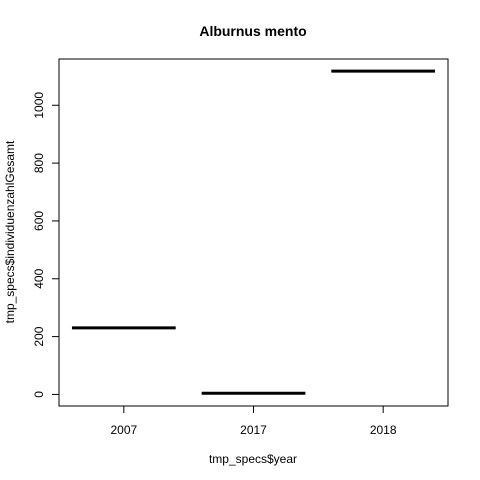  I want to click on x-tick-label-1: 2017, so click(253, 430).